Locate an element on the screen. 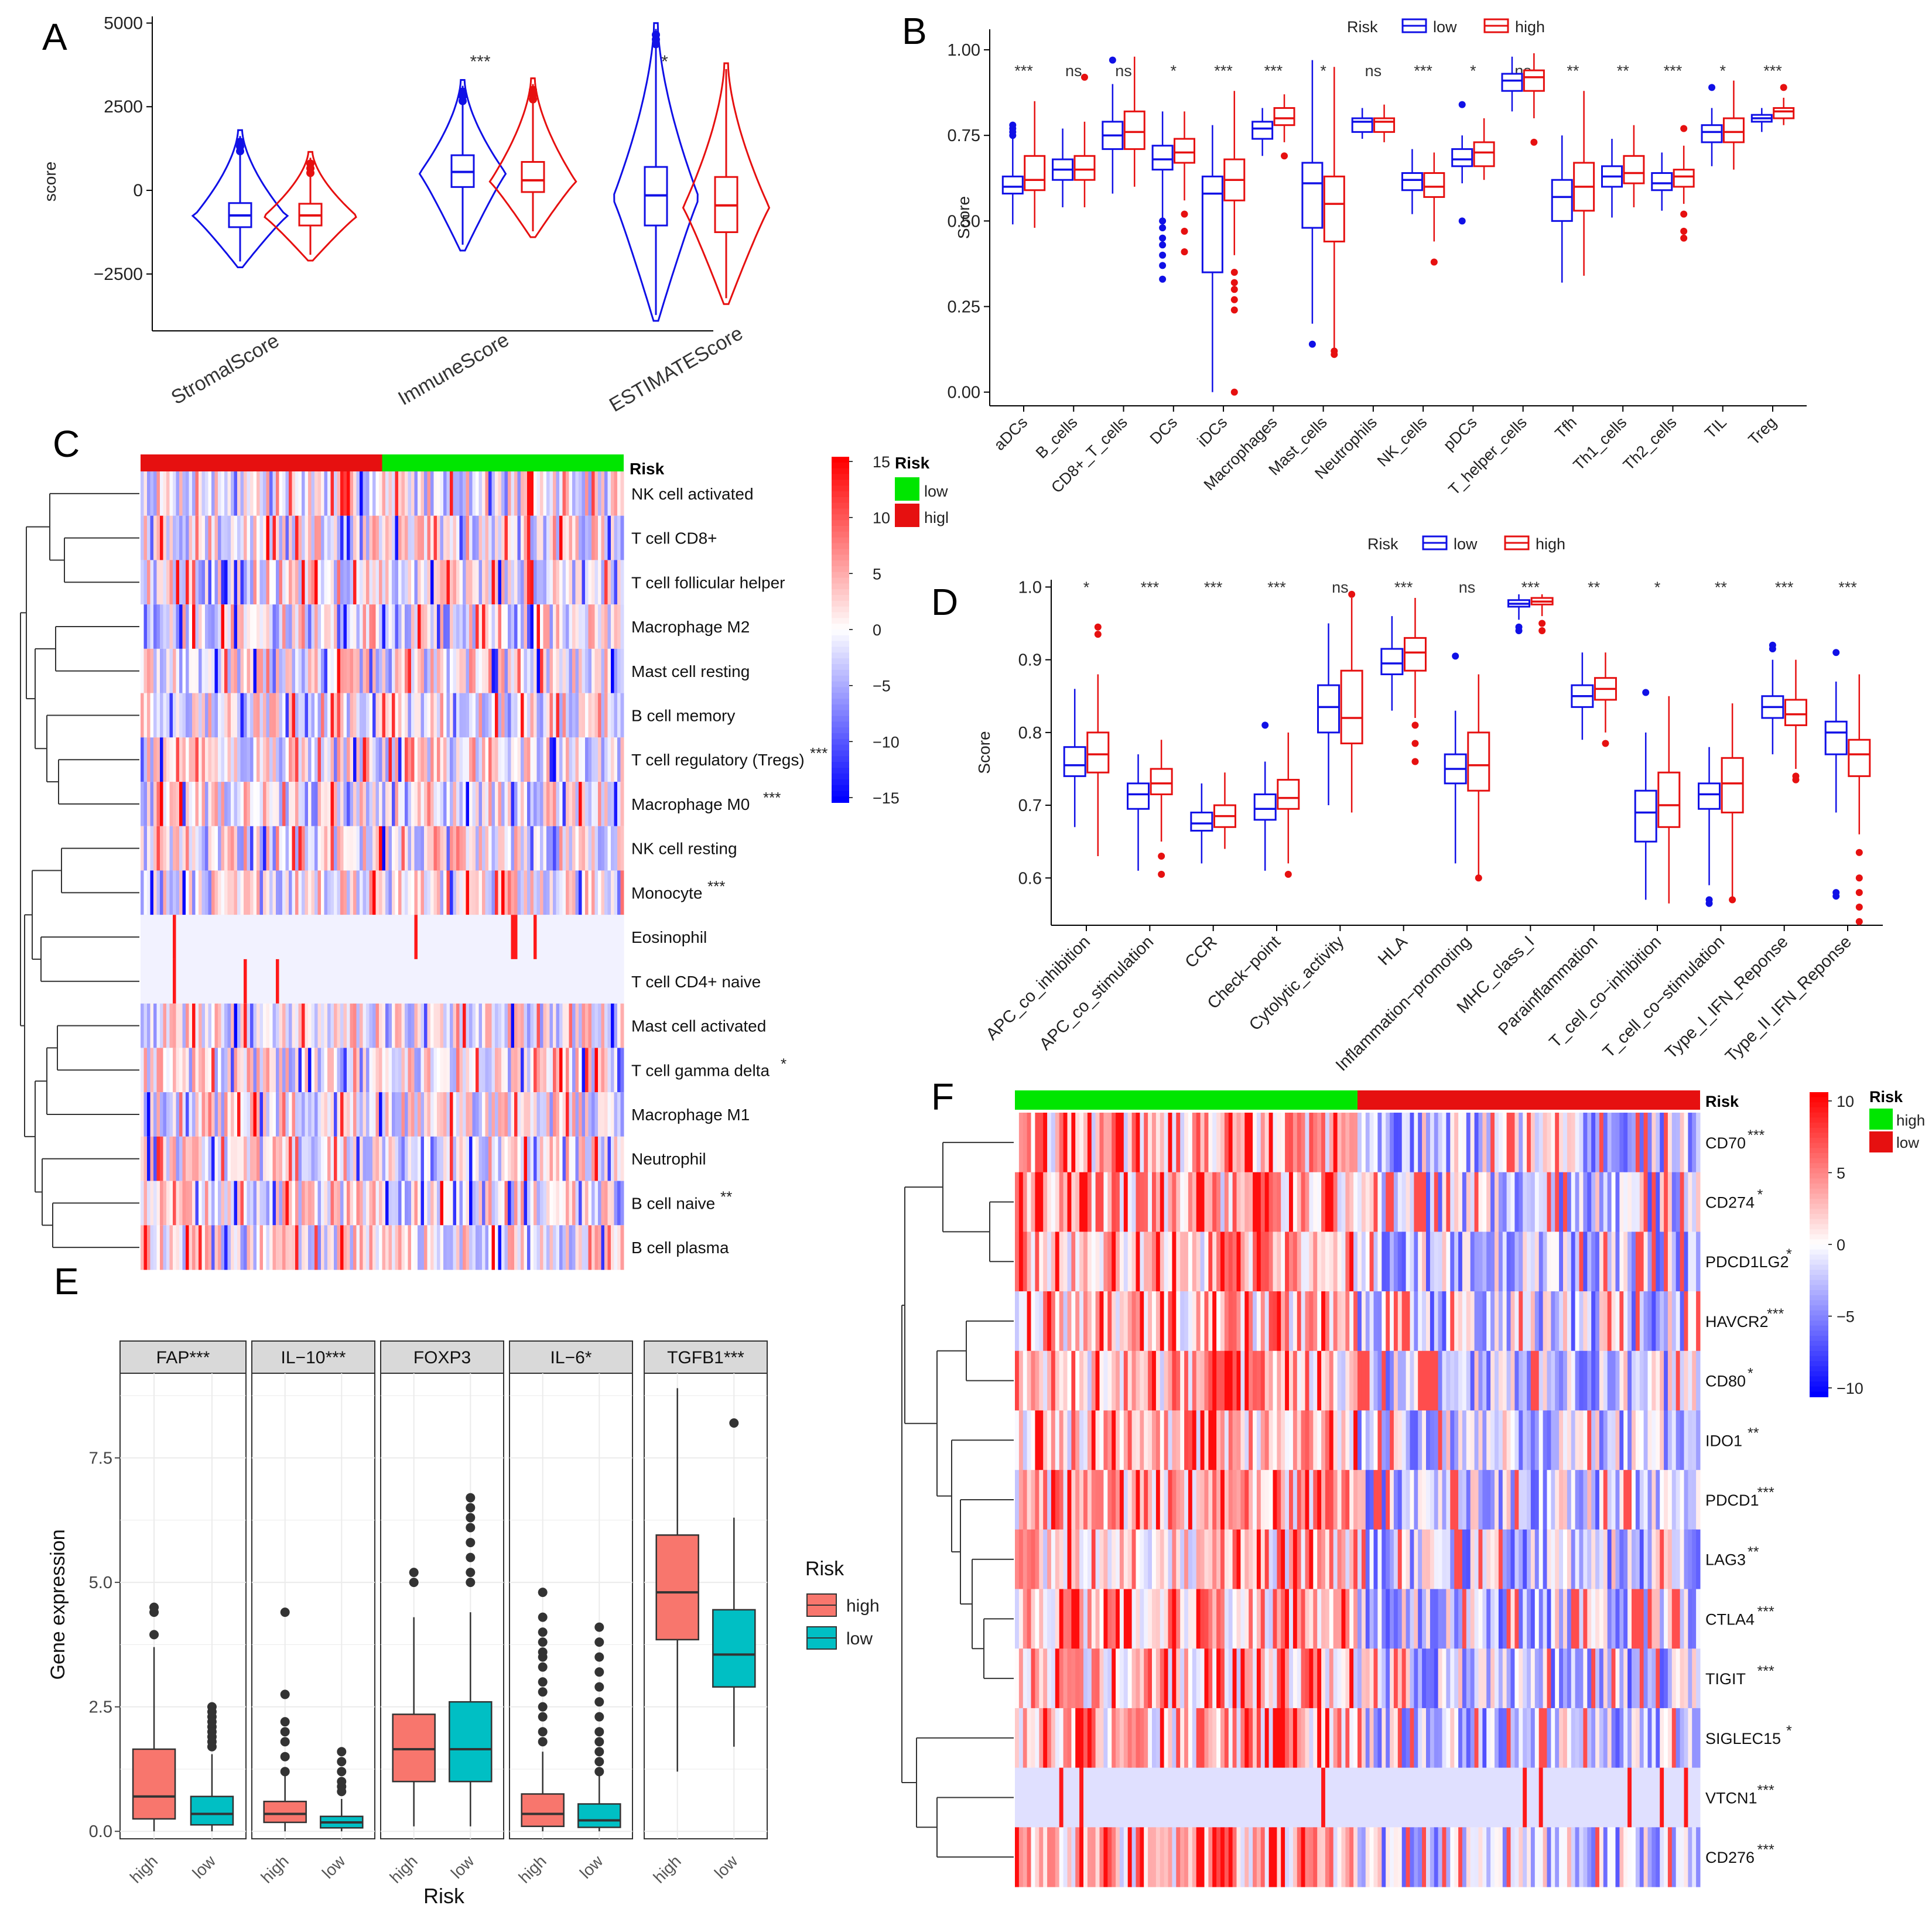 The height and width of the screenshot is (1912, 1932). significance-label: * is located at coordinates (1789, 1254).